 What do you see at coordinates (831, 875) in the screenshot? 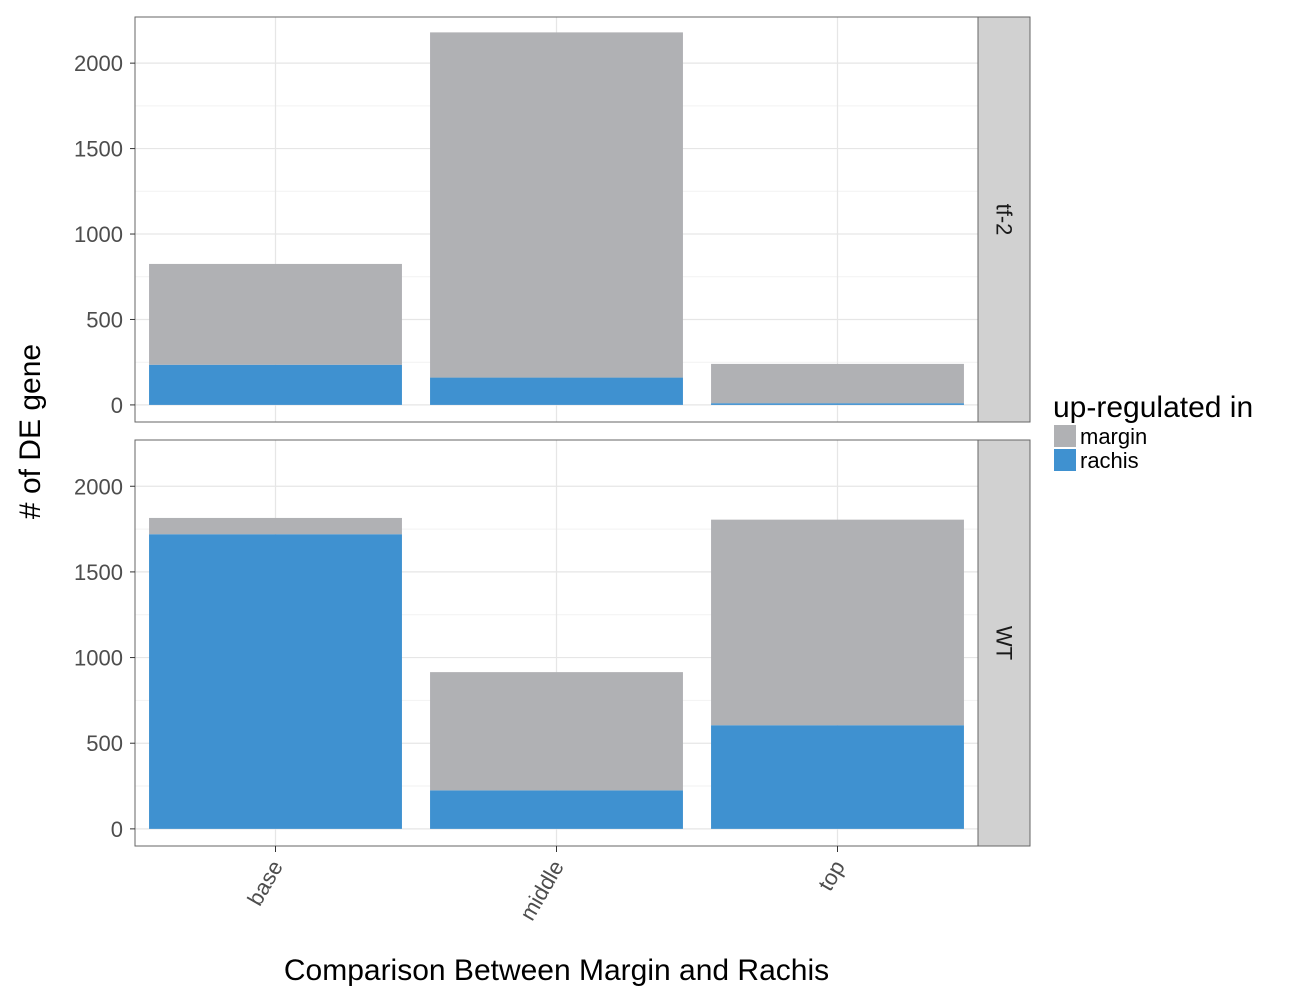
I see `x-tick-label: top` at bounding box center [831, 875].